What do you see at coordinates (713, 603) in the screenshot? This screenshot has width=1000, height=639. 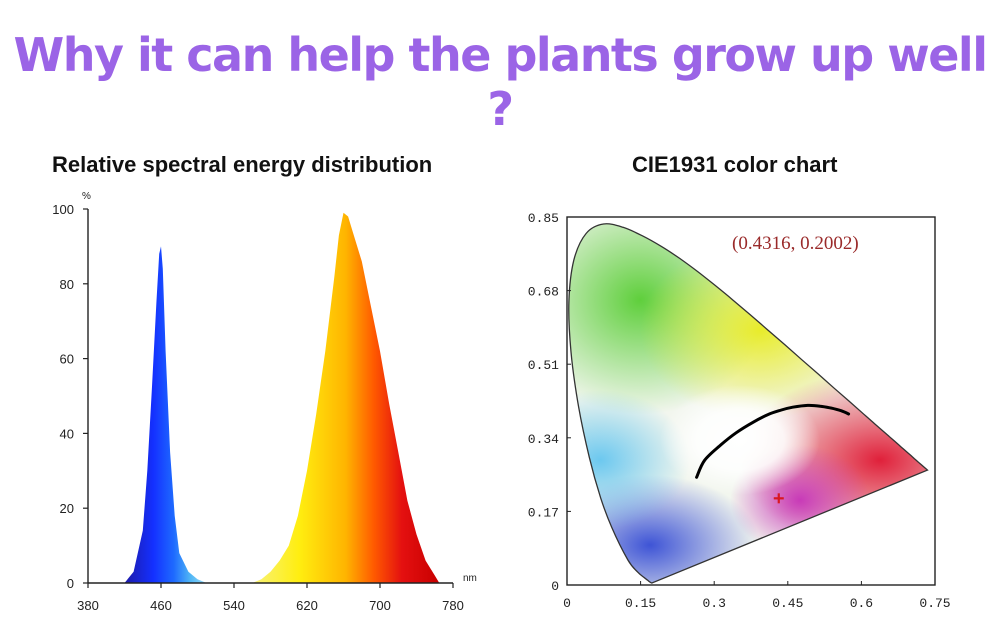 I see `cie-x-tick-label: 0.3` at bounding box center [713, 603].